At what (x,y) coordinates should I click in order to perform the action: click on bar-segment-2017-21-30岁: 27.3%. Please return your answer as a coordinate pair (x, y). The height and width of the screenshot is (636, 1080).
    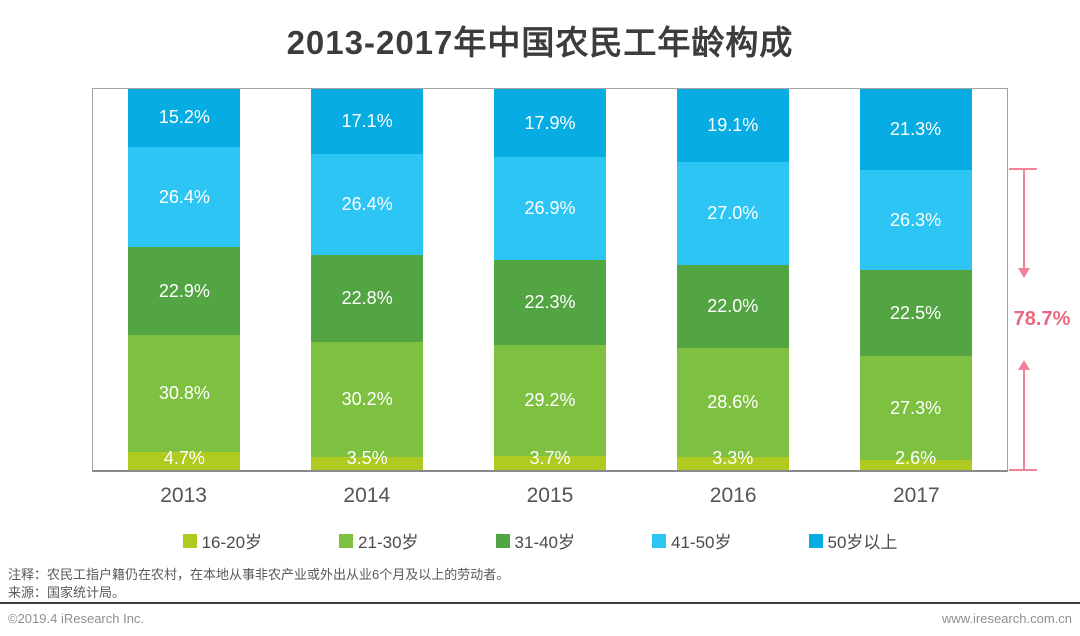
    Looking at the image, I should click on (915, 408).